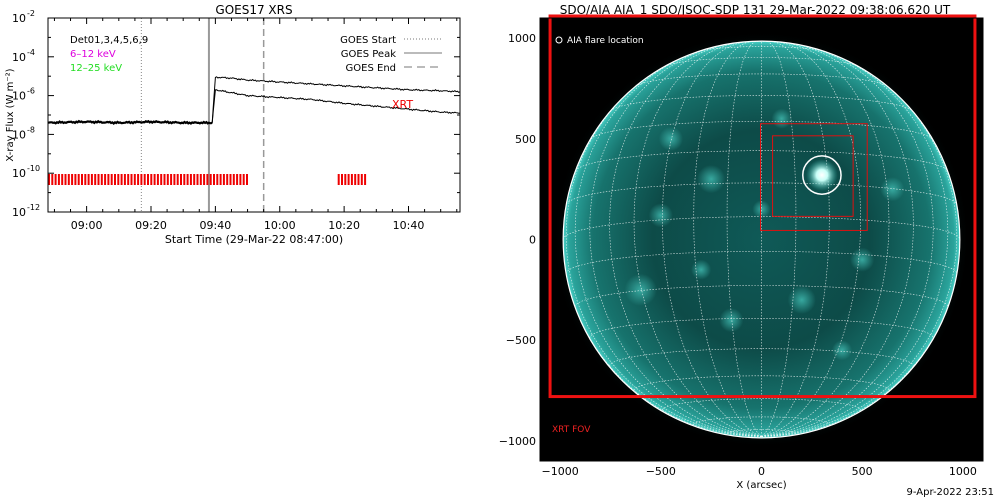 Image resolution: width=1000 pixels, height=500 pixels. What do you see at coordinates (517, 441) in the screenshot?
I see `y-tick-label: −1000` at bounding box center [517, 441].